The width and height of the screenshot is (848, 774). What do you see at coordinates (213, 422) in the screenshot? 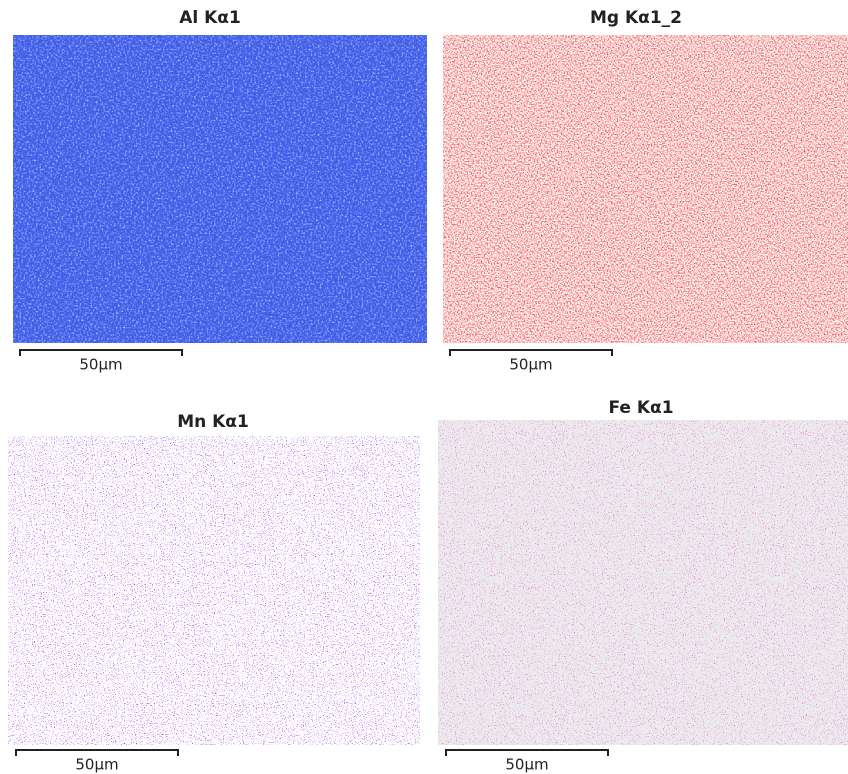
I see `map-title: Mn Kα1` at bounding box center [213, 422].